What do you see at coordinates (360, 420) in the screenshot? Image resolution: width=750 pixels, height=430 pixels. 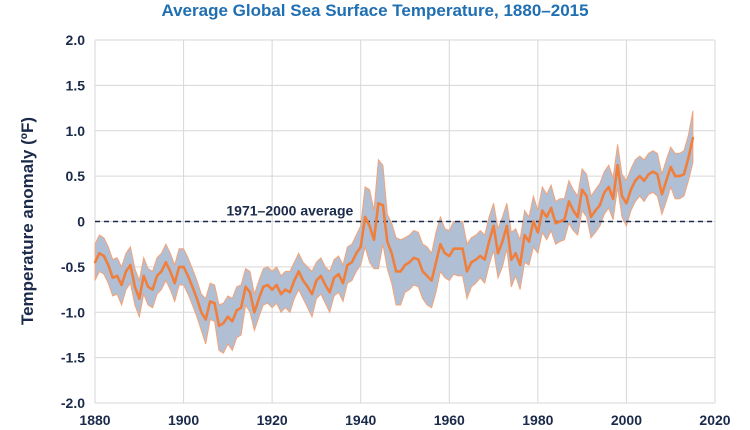 I see `x-tick-label: 1940` at bounding box center [360, 420].